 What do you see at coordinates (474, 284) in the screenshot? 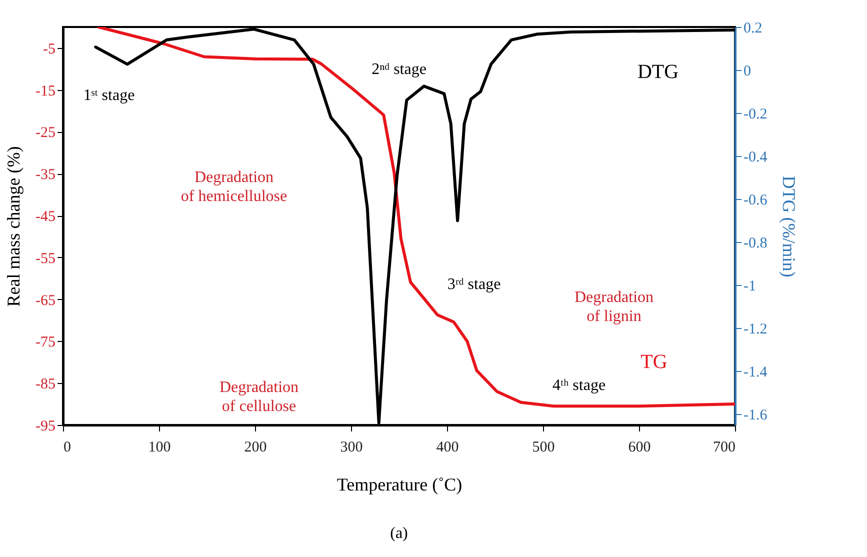
I see `annotation: 3ʳᵈ stage` at bounding box center [474, 284].